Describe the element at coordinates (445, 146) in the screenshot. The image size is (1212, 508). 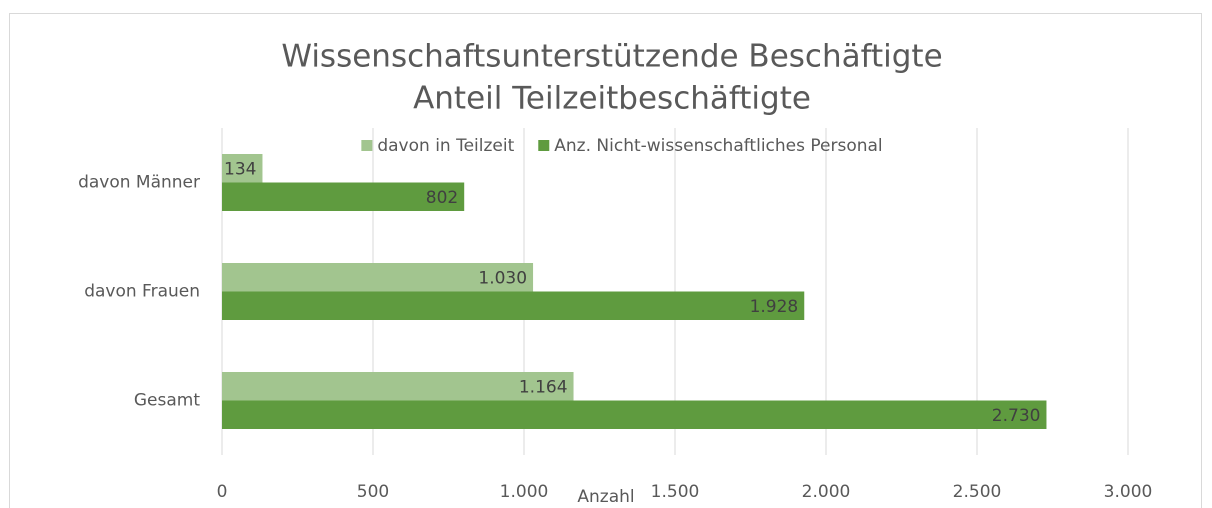
I see `legend-label: davon in Teilzeit` at that location.